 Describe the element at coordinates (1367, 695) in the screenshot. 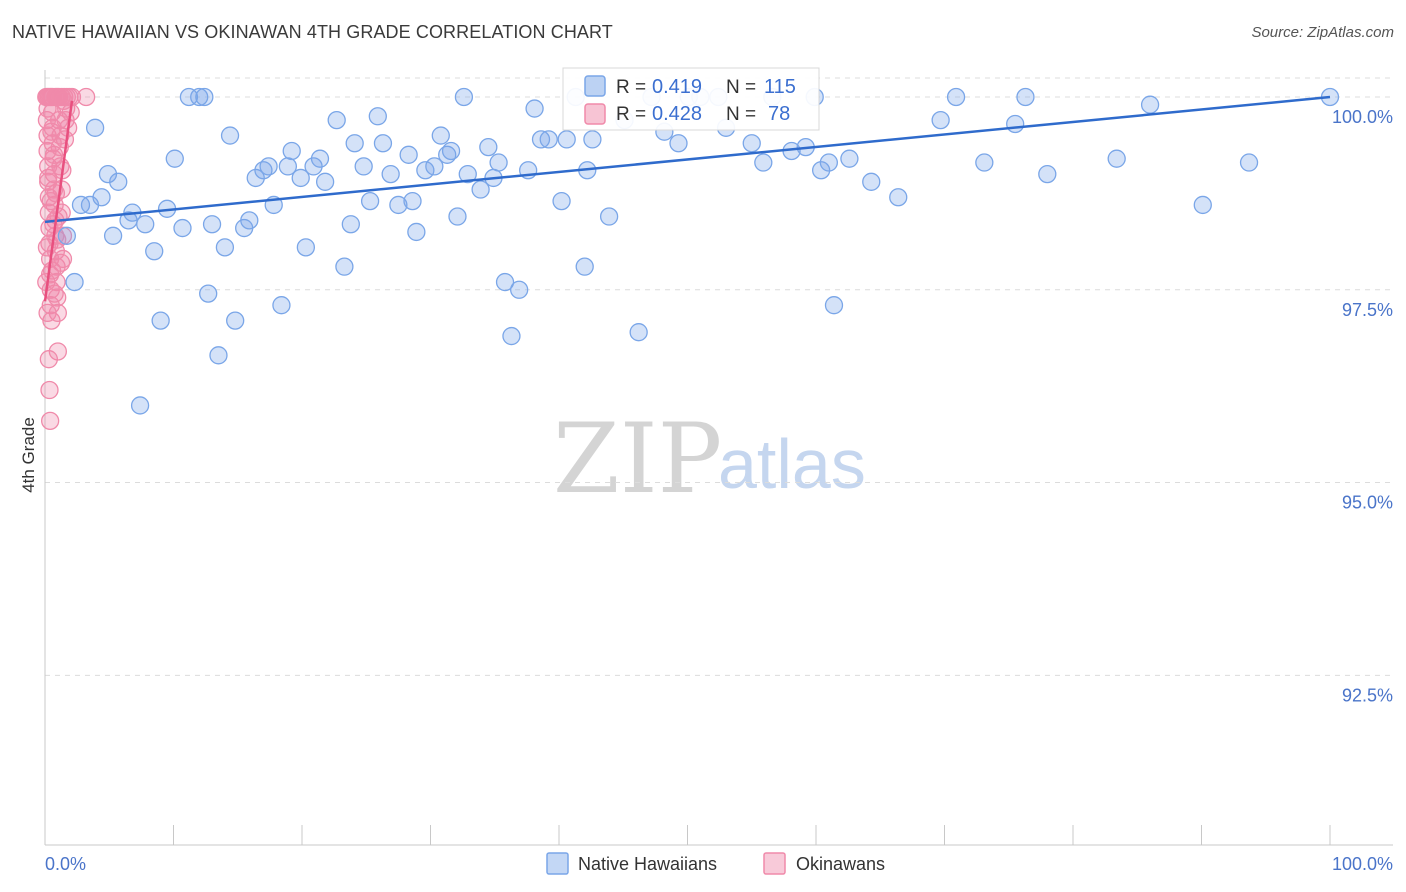

I see `y-tick-label: 92.5%` at that location.